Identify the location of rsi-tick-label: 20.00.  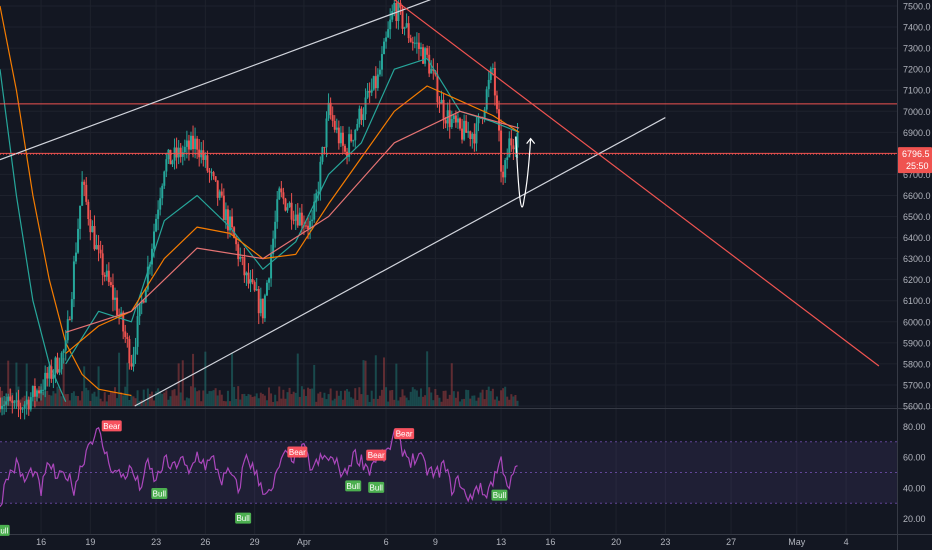
(914, 519).